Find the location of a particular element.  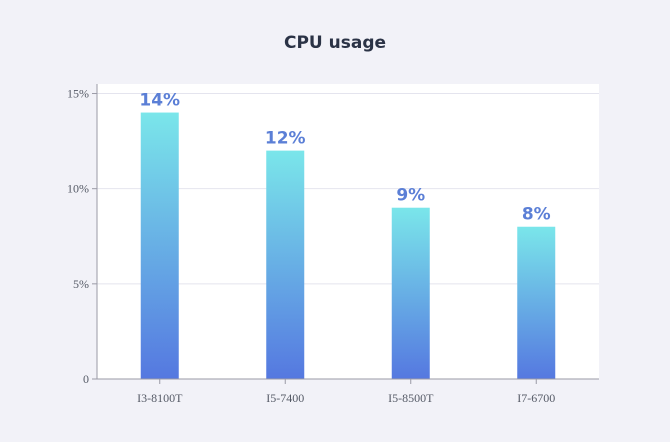

chart-title: CPU usage is located at coordinates (335, 43).